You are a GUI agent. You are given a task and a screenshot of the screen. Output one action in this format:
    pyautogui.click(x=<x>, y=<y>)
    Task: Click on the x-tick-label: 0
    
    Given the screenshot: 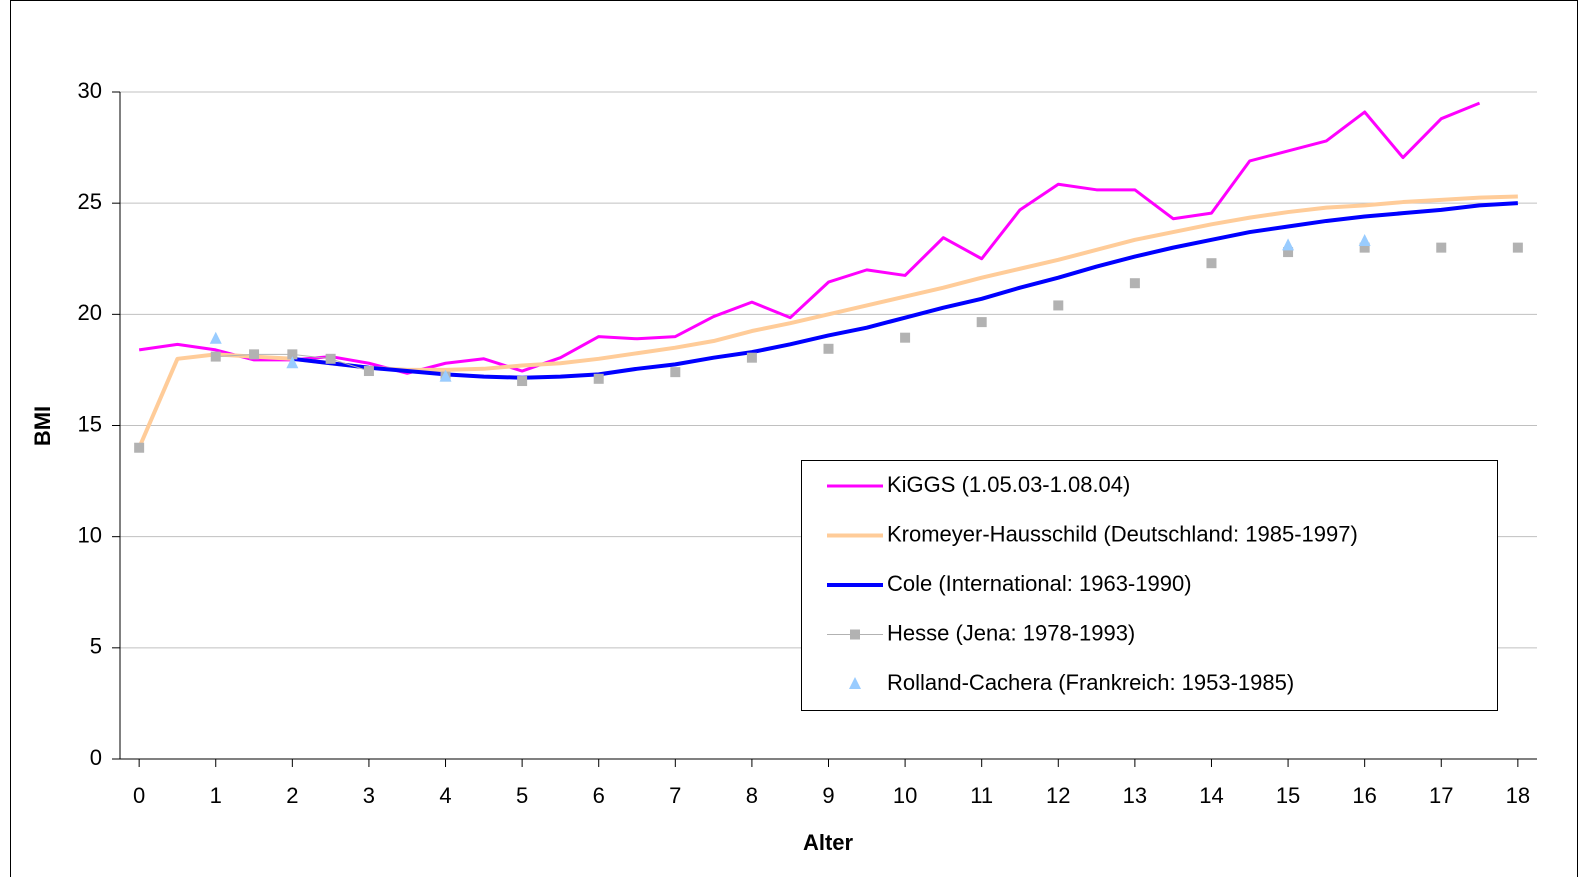 What is the action you would take?
    pyautogui.click(x=139, y=795)
    